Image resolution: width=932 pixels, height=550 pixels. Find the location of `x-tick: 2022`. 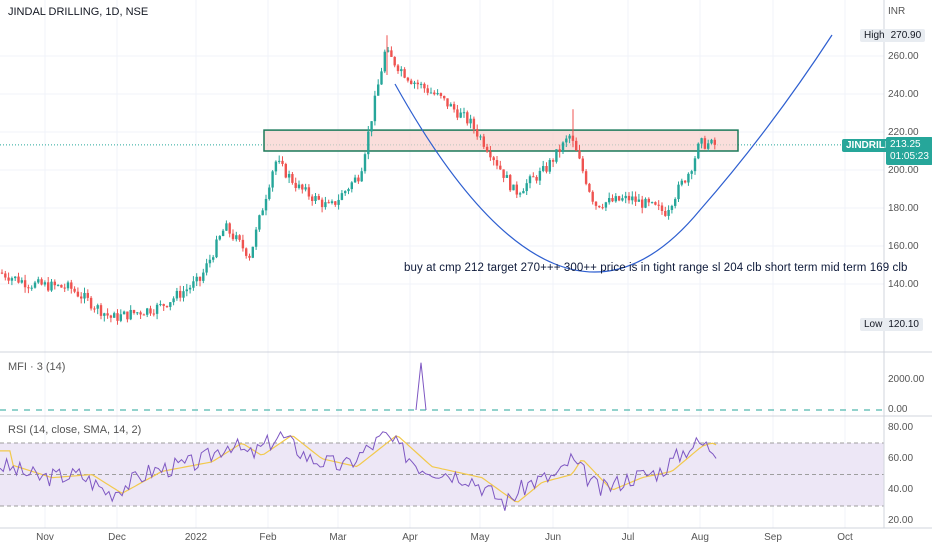

x-tick: 2022 is located at coordinates (196, 537).